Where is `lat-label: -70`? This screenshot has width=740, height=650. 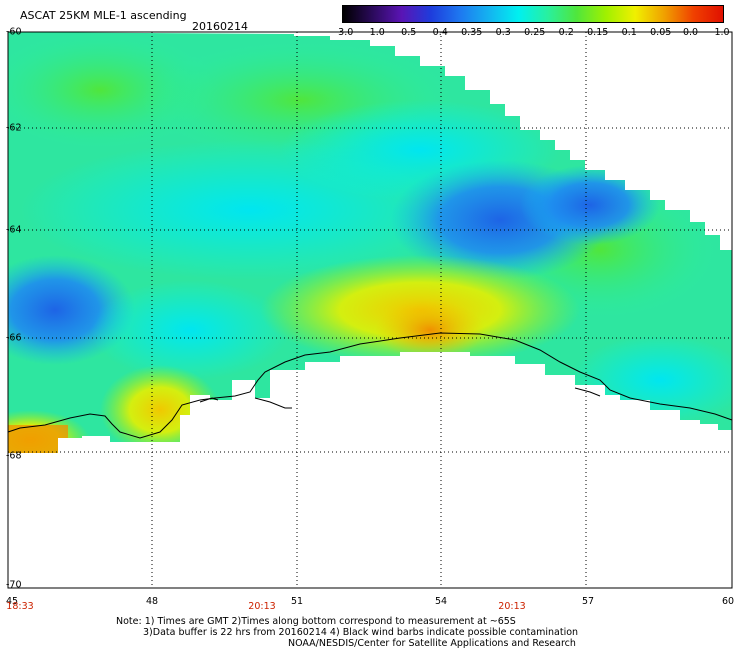 lat-label: -70 is located at coordinates (14, 585).